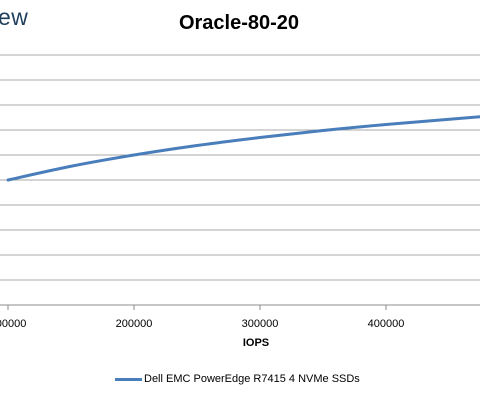 This screenshot has width=480, height=401. Describe the element at coordinates (386, 324) in the screenshot. I see `x-tick-label: 400000` at that location.